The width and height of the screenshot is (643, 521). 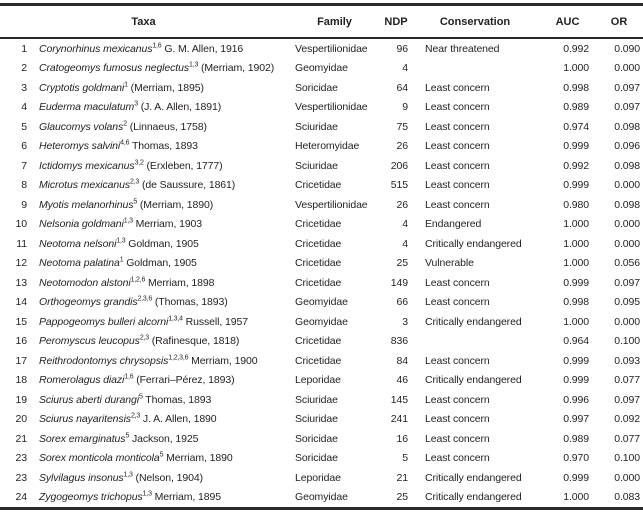 I want to click on ndp-cell: 25, so click(x=402, y=263).